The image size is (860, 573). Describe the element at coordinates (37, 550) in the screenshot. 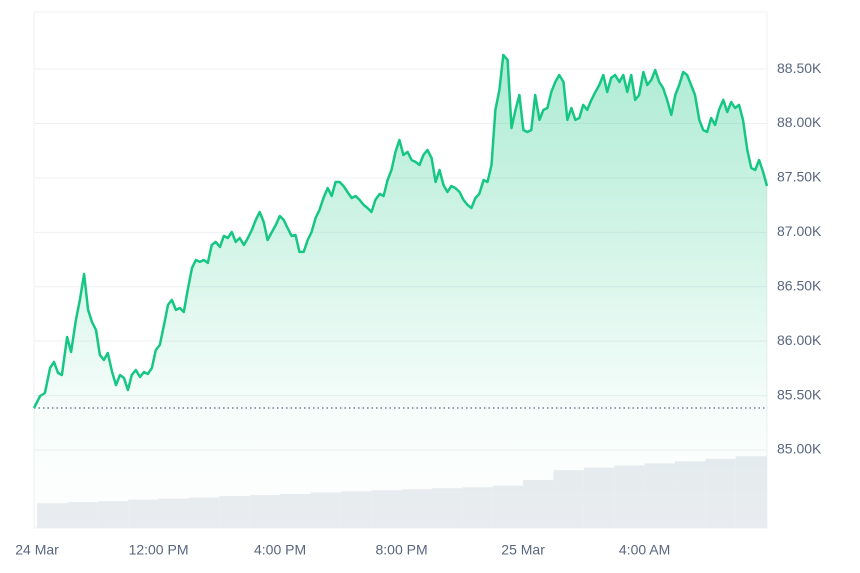

I see `x-tick-label: 24 Mar` at that location.